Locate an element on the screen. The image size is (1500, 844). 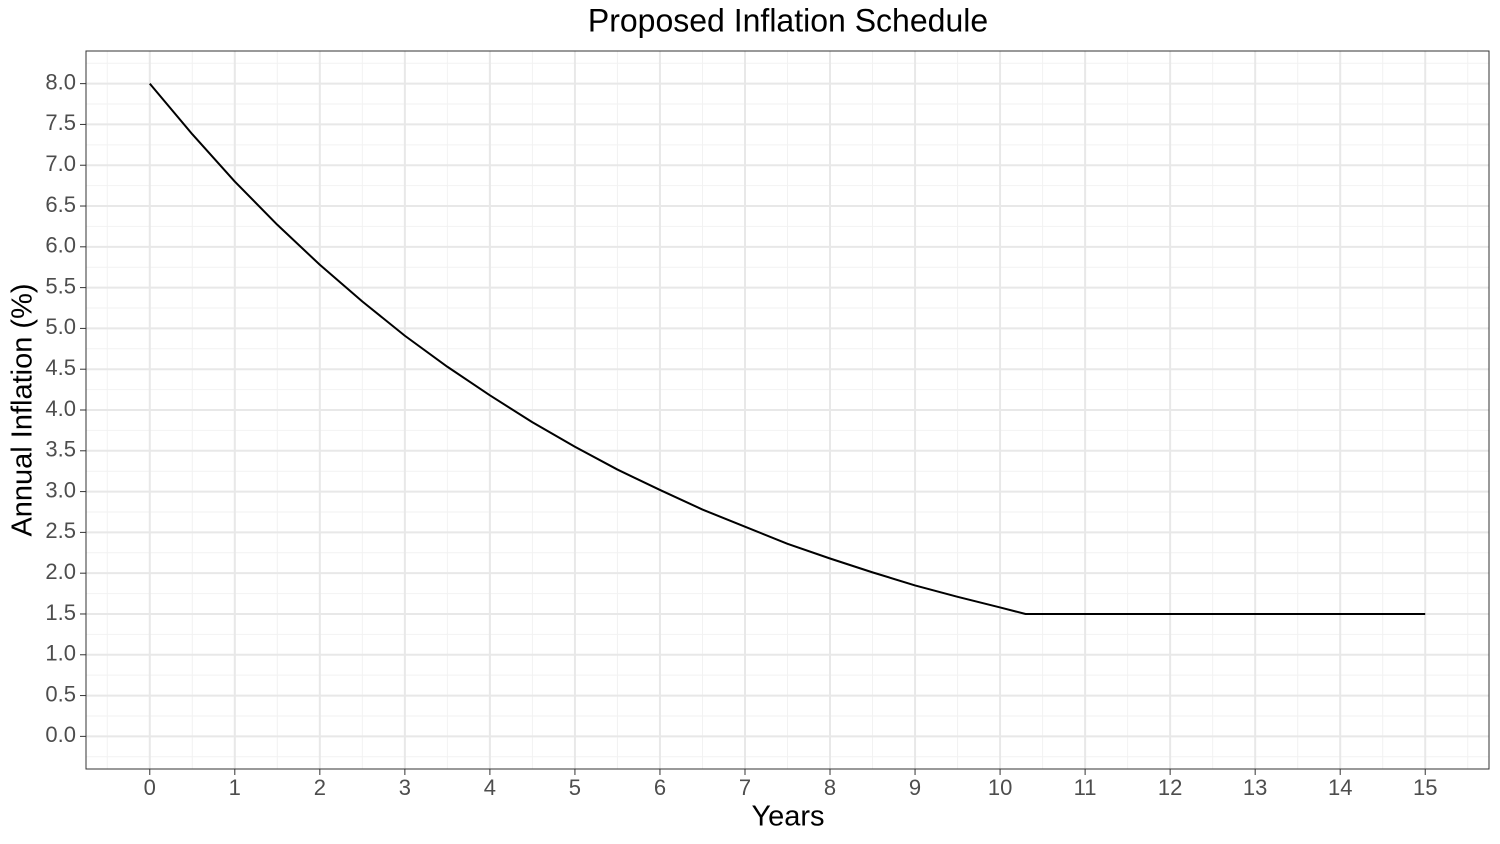
x-tick-label: 0 is located at coordinates (150, 787).